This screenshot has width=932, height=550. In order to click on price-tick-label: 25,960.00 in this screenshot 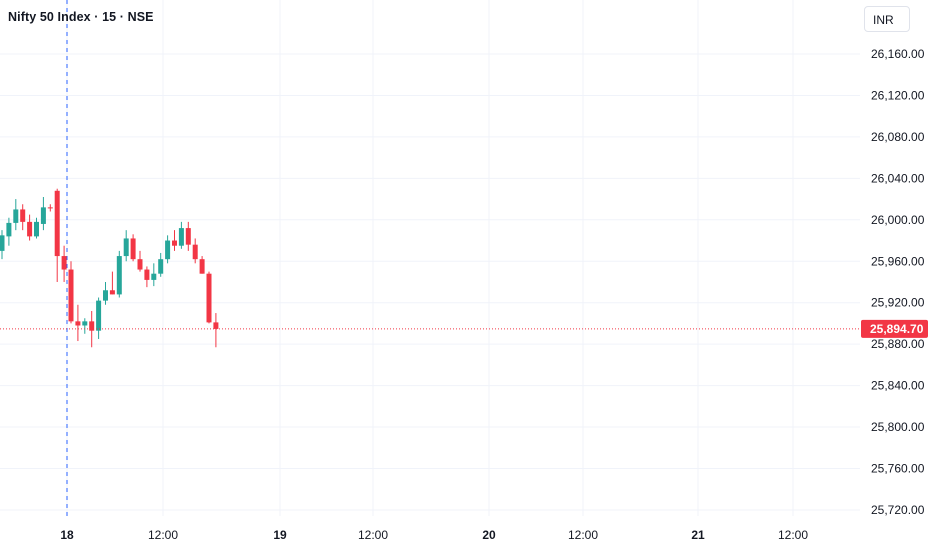, I will do `click(898, 261)`.